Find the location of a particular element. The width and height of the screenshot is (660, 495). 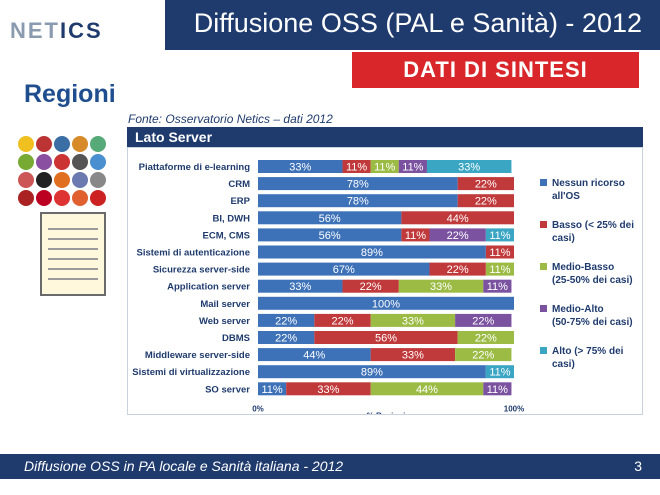

x-tick-label: 0% is located at coordinates (258, 408).